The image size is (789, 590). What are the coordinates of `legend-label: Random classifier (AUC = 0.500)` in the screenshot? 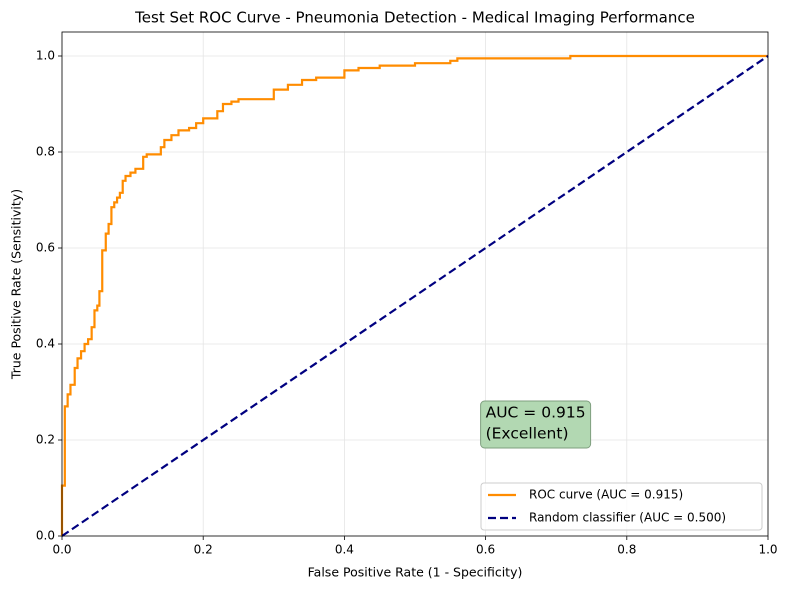 It's located at (627, 518).